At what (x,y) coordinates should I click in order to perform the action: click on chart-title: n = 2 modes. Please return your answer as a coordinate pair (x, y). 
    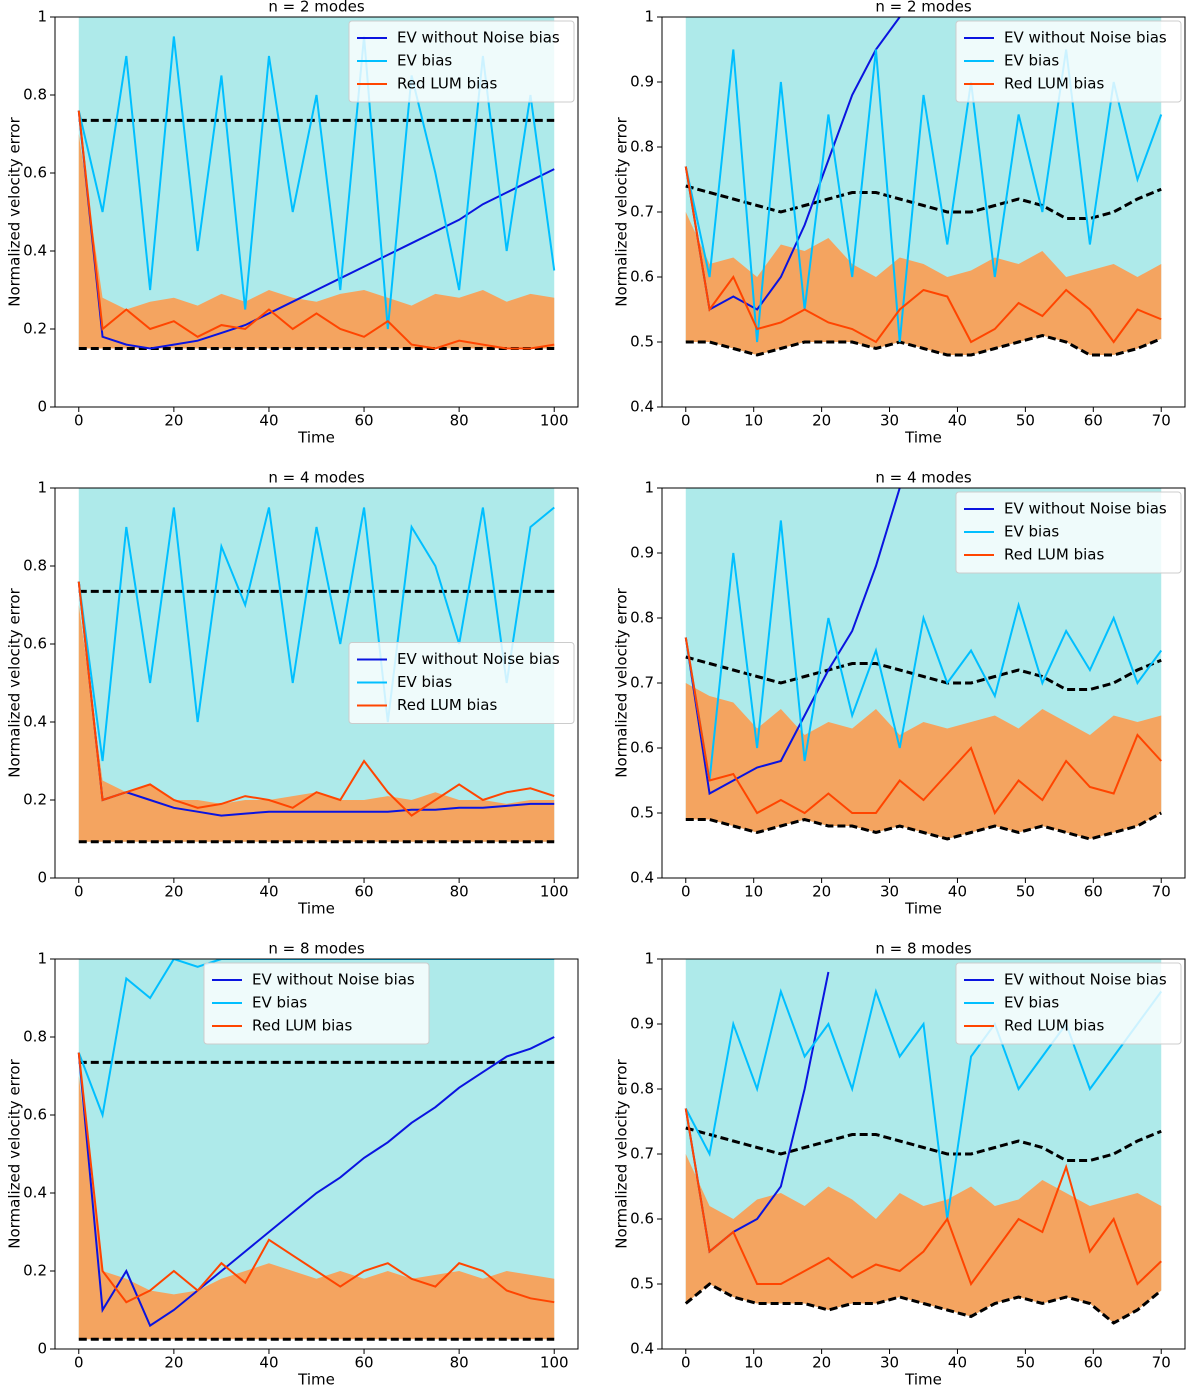
    Looking at the image, I should click on (923, 8).